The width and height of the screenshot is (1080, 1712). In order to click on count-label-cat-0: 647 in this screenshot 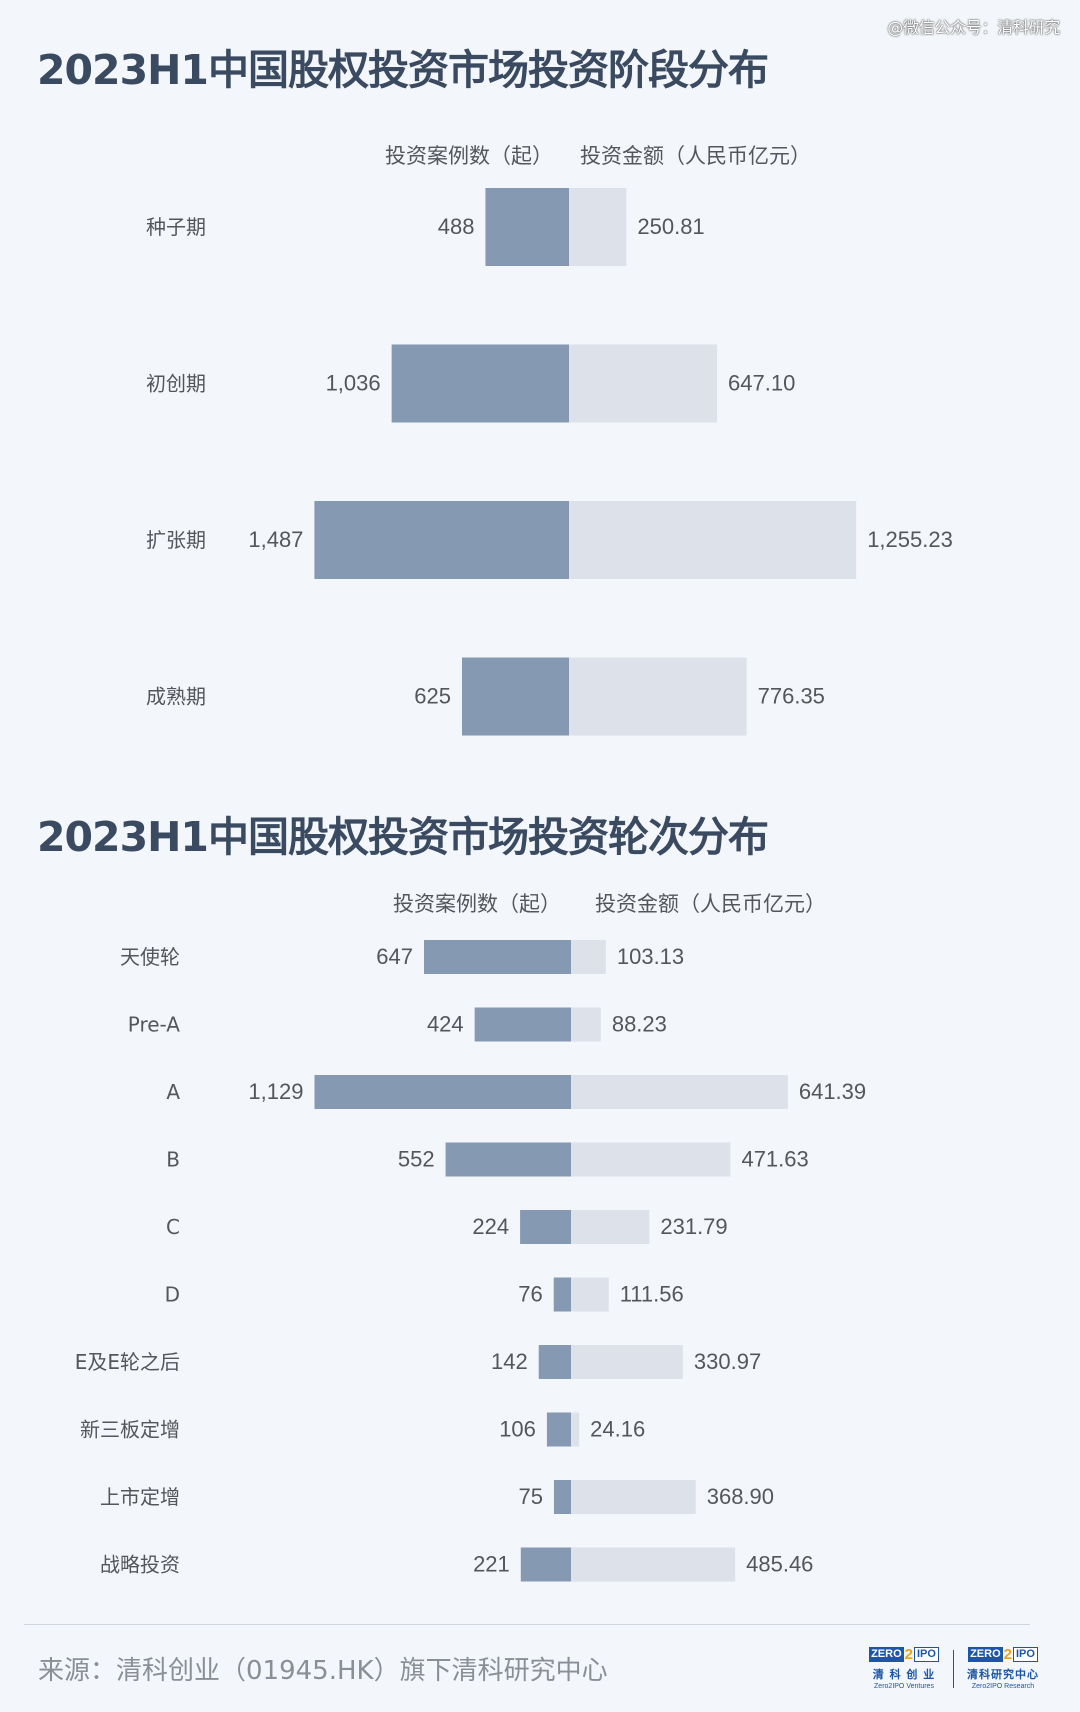, I will do `click(394, 956)`.